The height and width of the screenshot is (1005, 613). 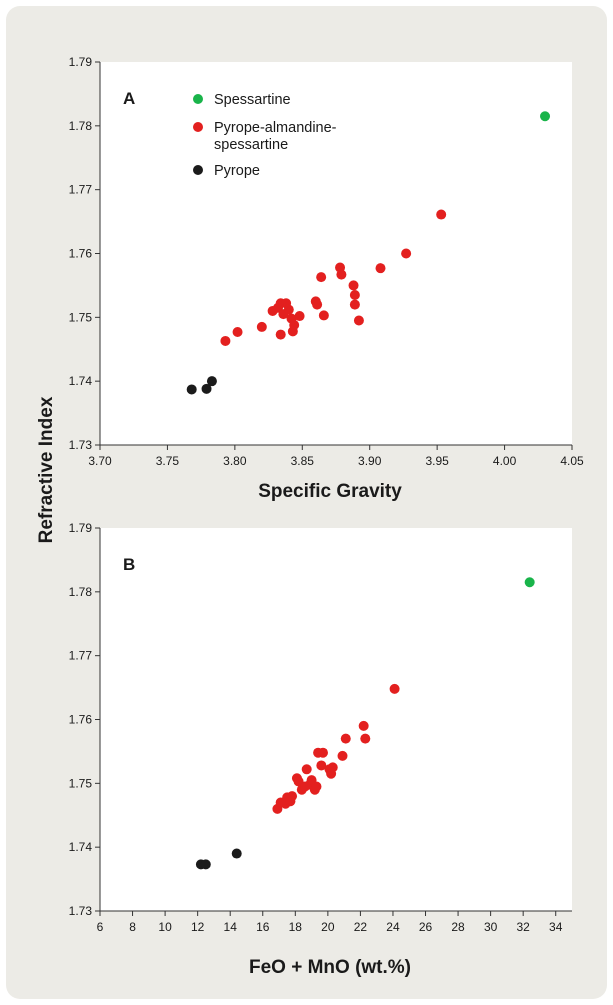 What do you see at coordinates (263, 927) in the screenshot?
I see `x-tick-label: 16` at bounding box center [263, 927].